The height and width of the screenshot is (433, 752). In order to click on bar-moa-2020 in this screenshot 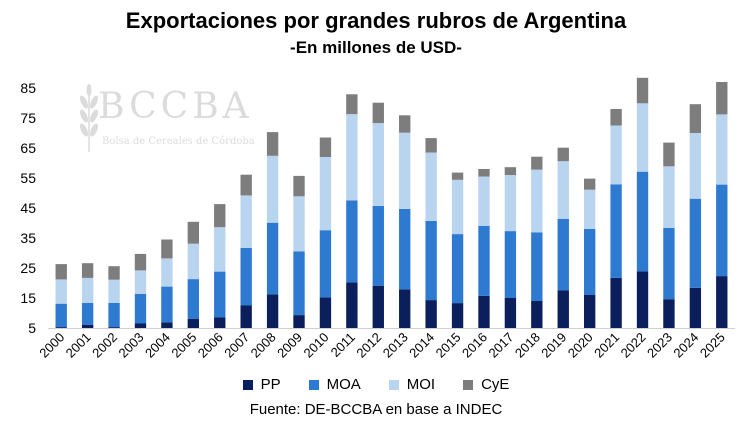, I will do `click(589, 262)`.